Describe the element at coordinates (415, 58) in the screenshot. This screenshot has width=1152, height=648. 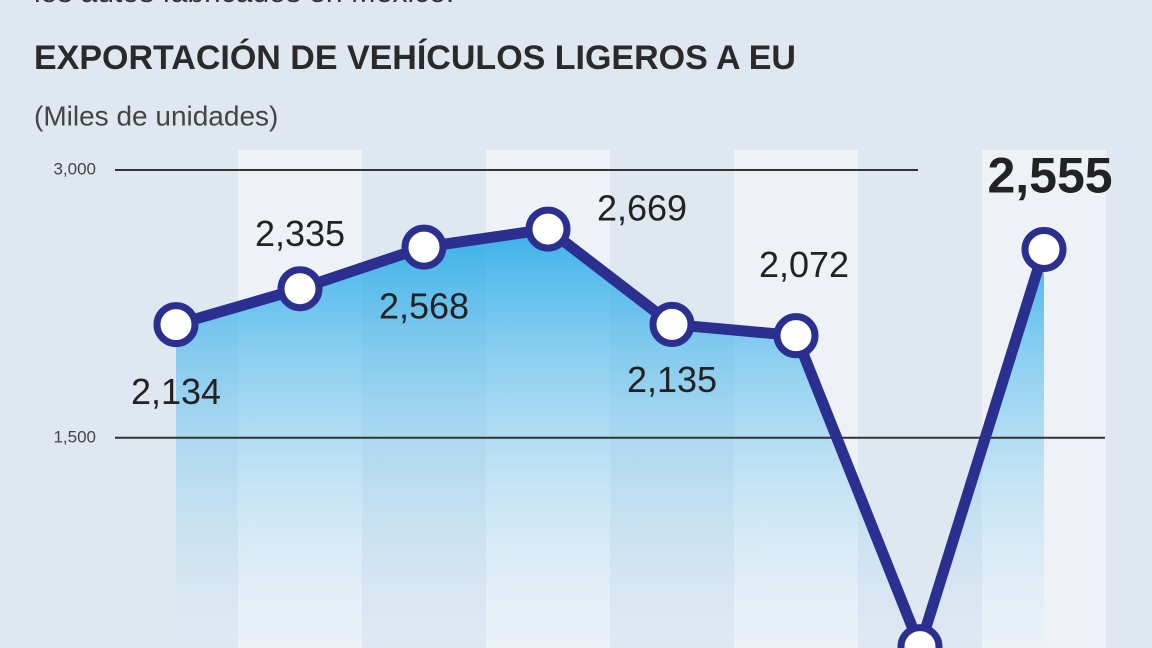
I see `chart-title: EXPORTACIÓN DE VEHÍCULOS LIGEROS A EU` at that location.